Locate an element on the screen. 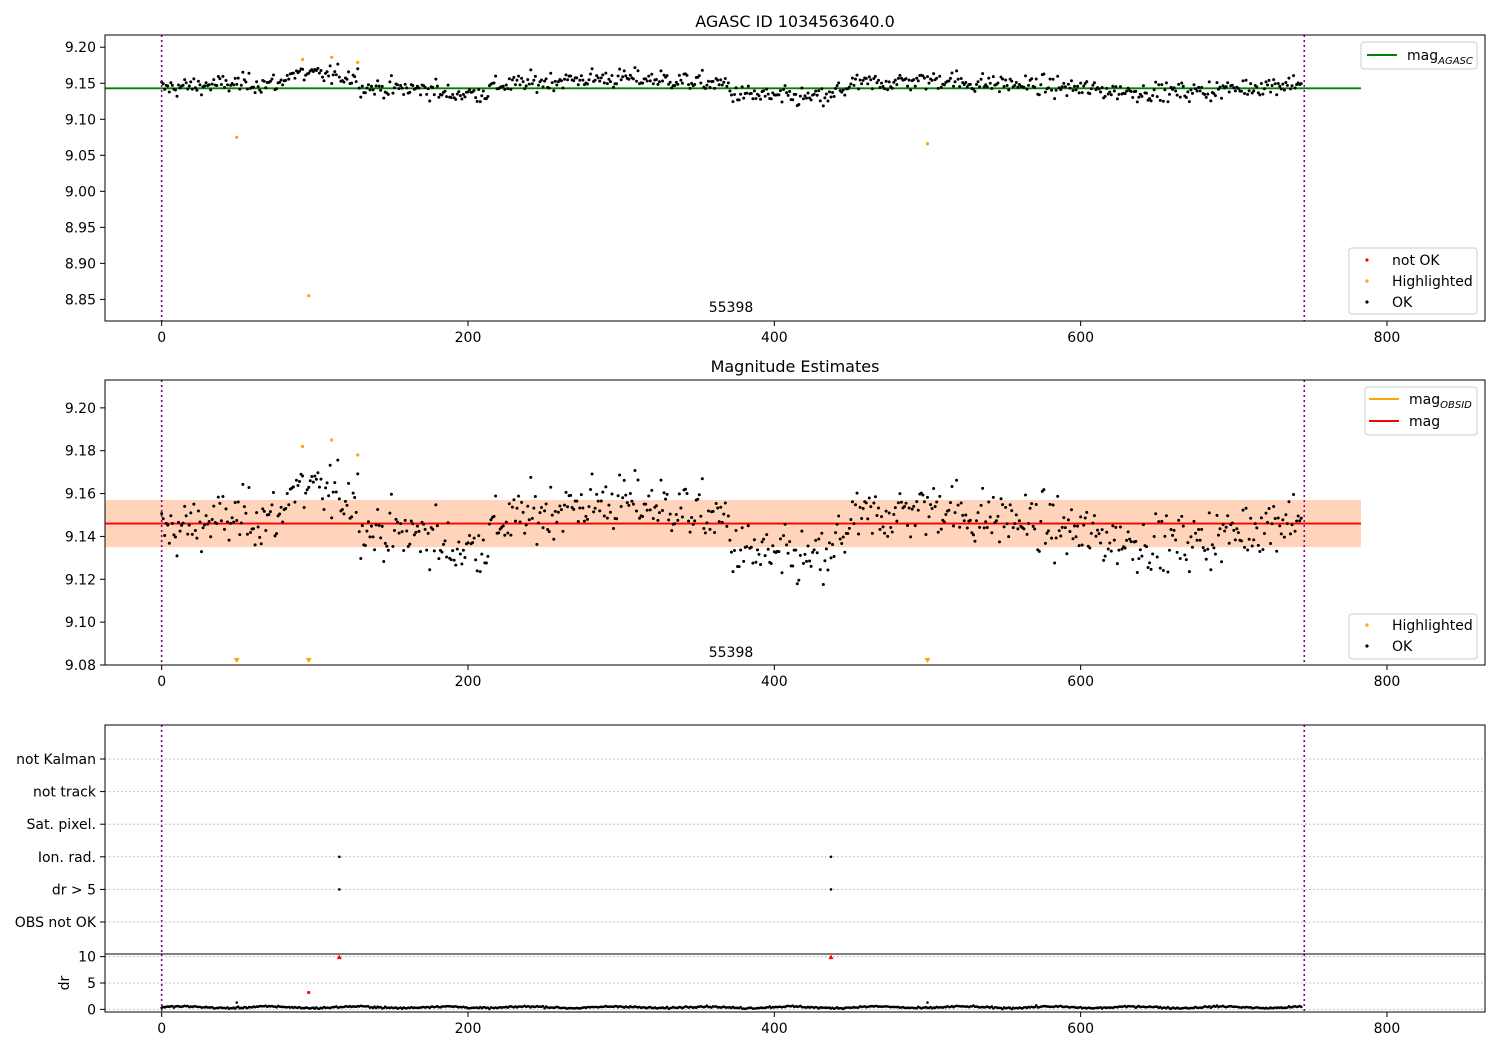 Image resolution: width=1500 pixels, height=1050 pixels. panel3-points is located at coordinates (585, 873).